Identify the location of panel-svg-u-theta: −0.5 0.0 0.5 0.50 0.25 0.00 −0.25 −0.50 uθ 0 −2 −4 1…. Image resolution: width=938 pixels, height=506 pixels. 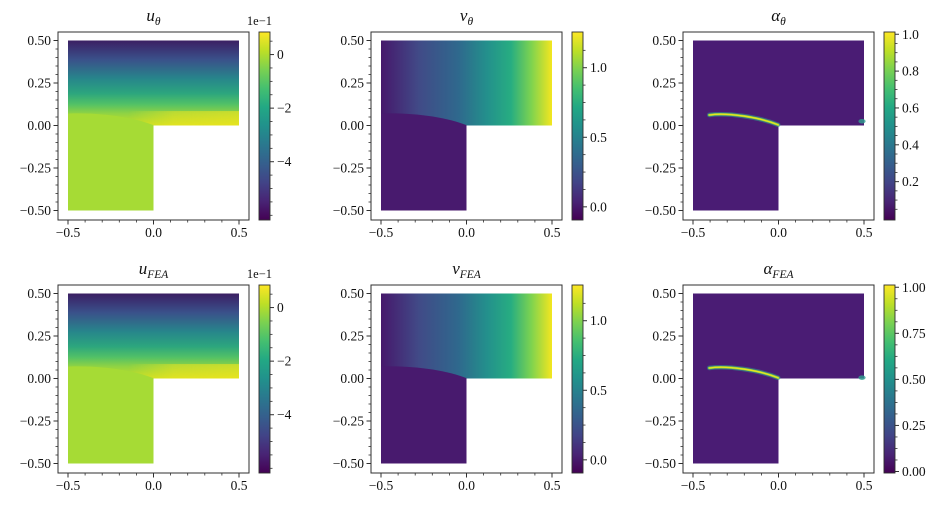
(156, 123).